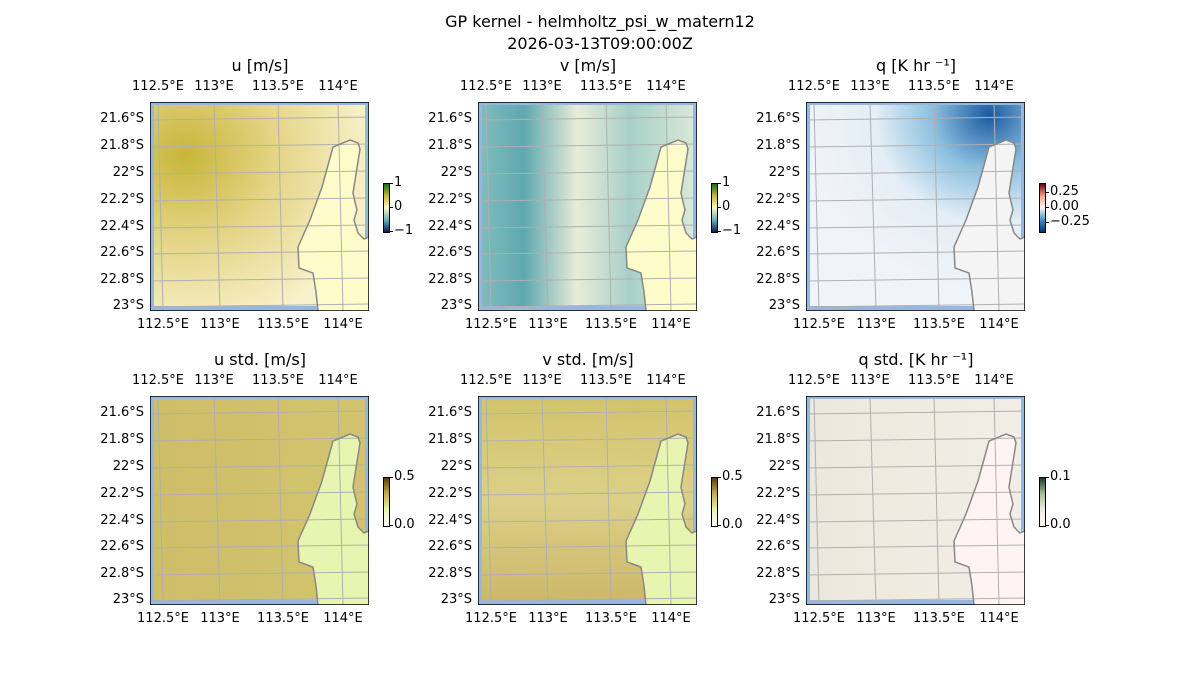  Describe the element at coordinates (1060, 476) in the screenshot. I see `colorbar-tick-label: 0.1` at that location.